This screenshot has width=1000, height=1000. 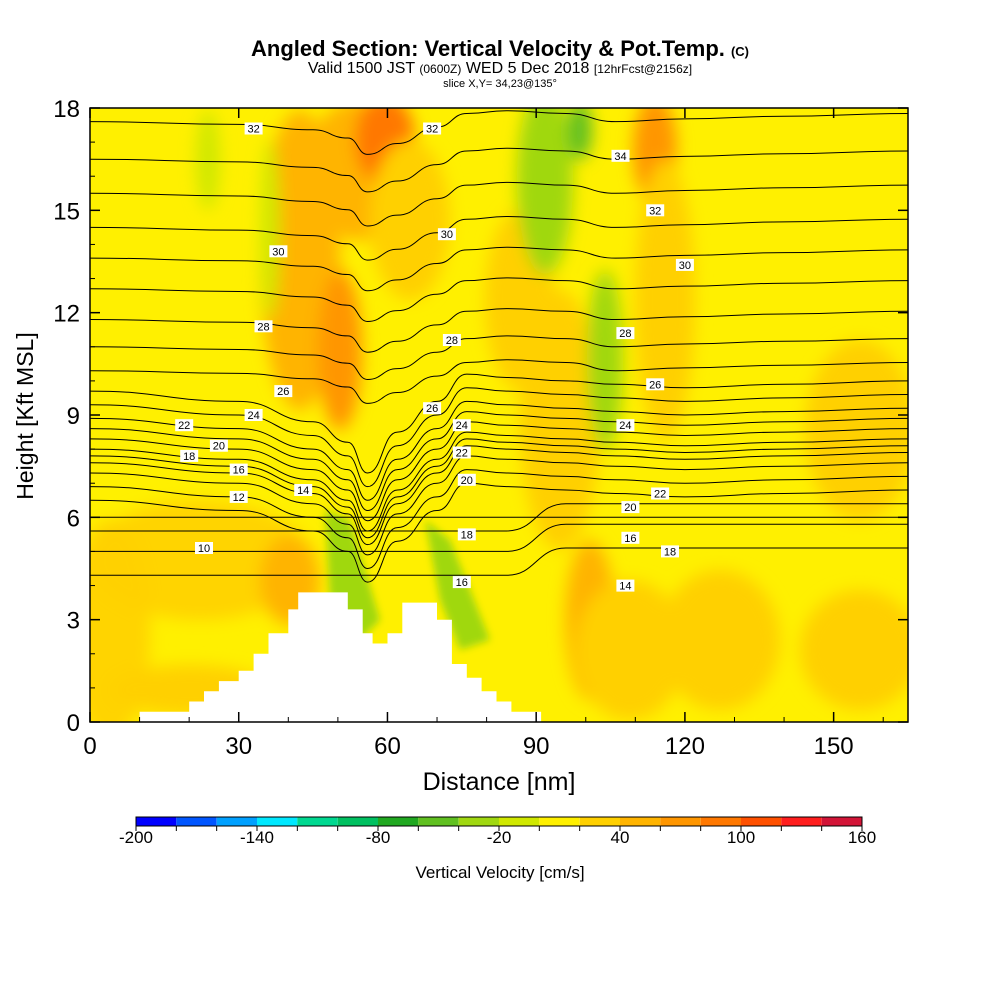 I want to click on contour-label: 32, so click(x=432, y=129).